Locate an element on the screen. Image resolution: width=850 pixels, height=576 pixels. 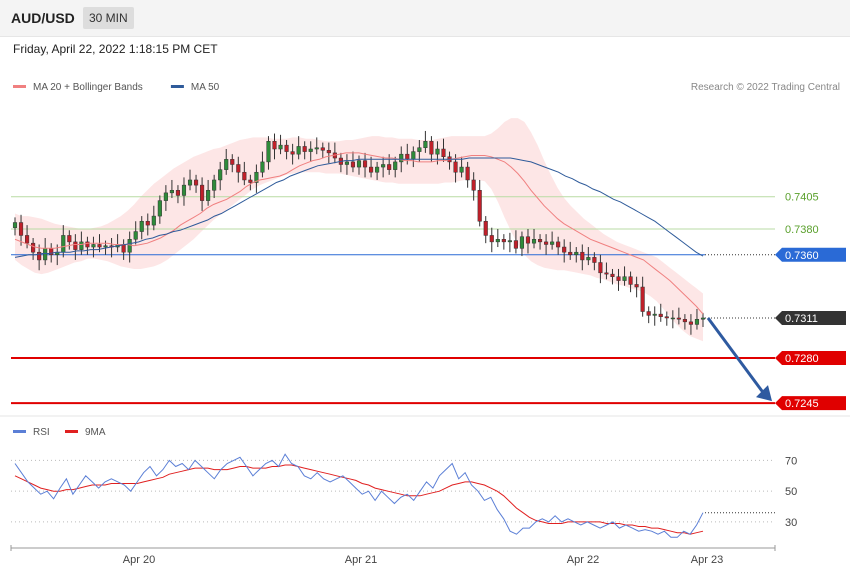
level-label-4: 0.7280 is located at coordinates (802, 359).